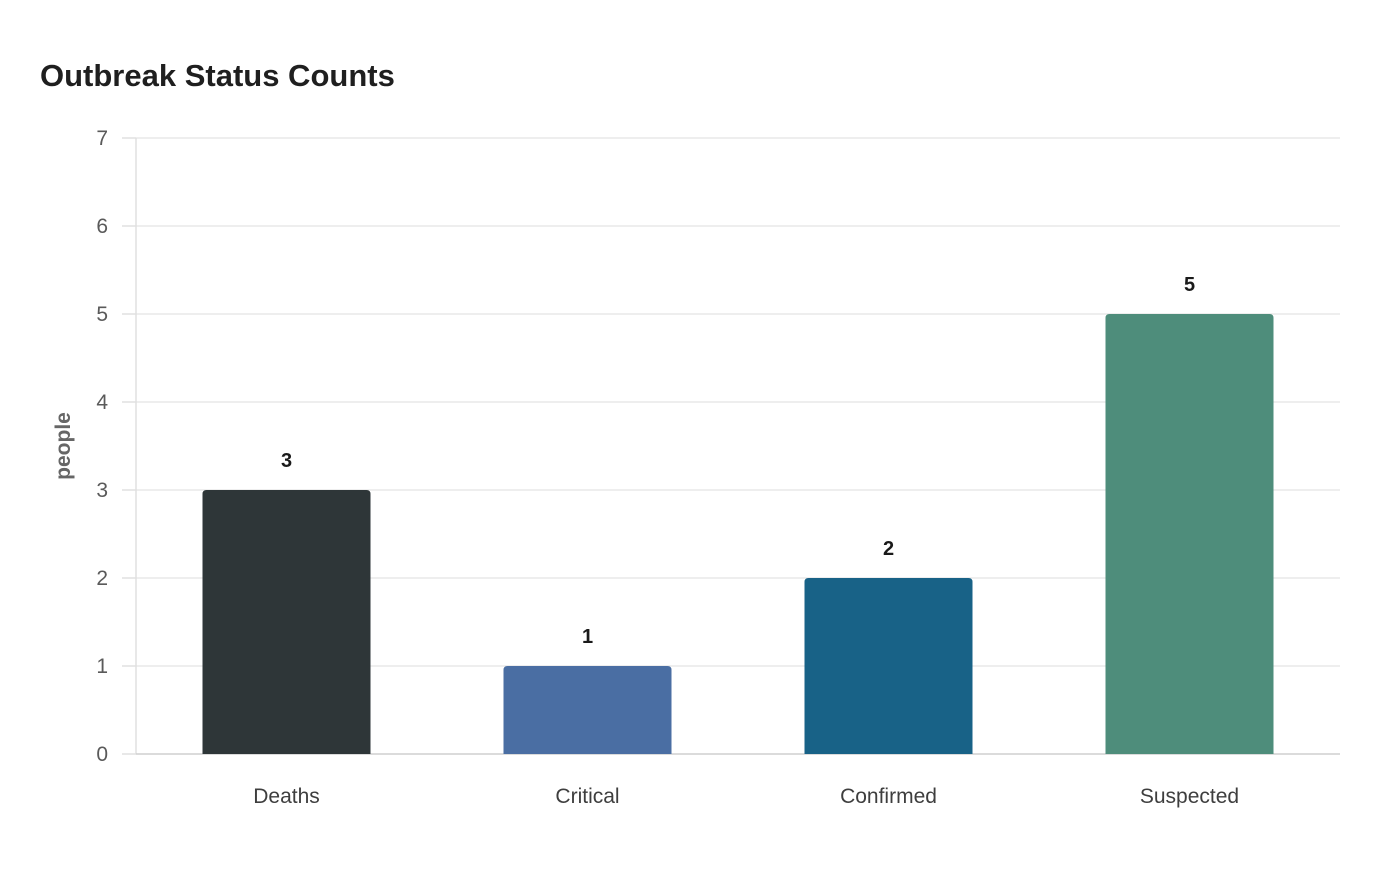  I want to click on y-tick-label: 1, so click(102, 666).